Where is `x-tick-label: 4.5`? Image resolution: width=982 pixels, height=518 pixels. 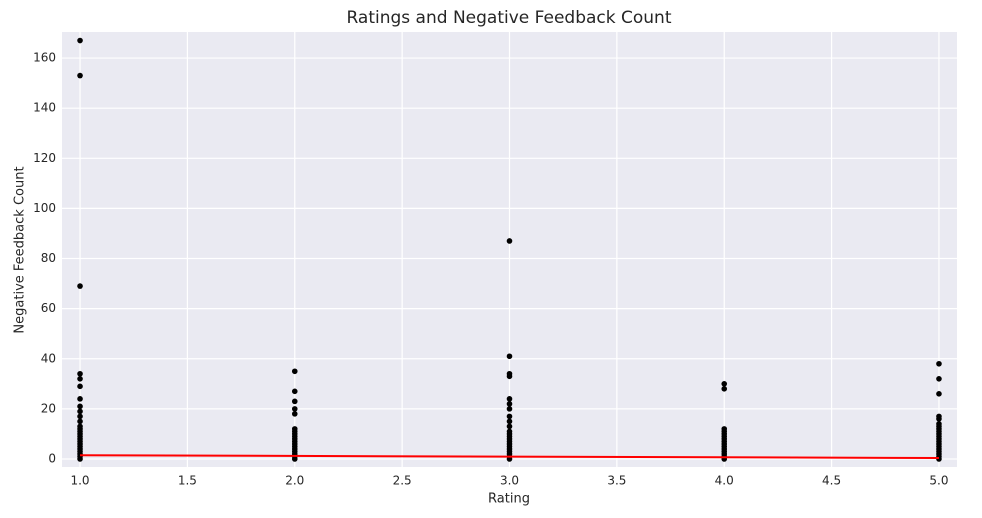
x-tick-label: 4.5 is located at coordinates (831, 481).